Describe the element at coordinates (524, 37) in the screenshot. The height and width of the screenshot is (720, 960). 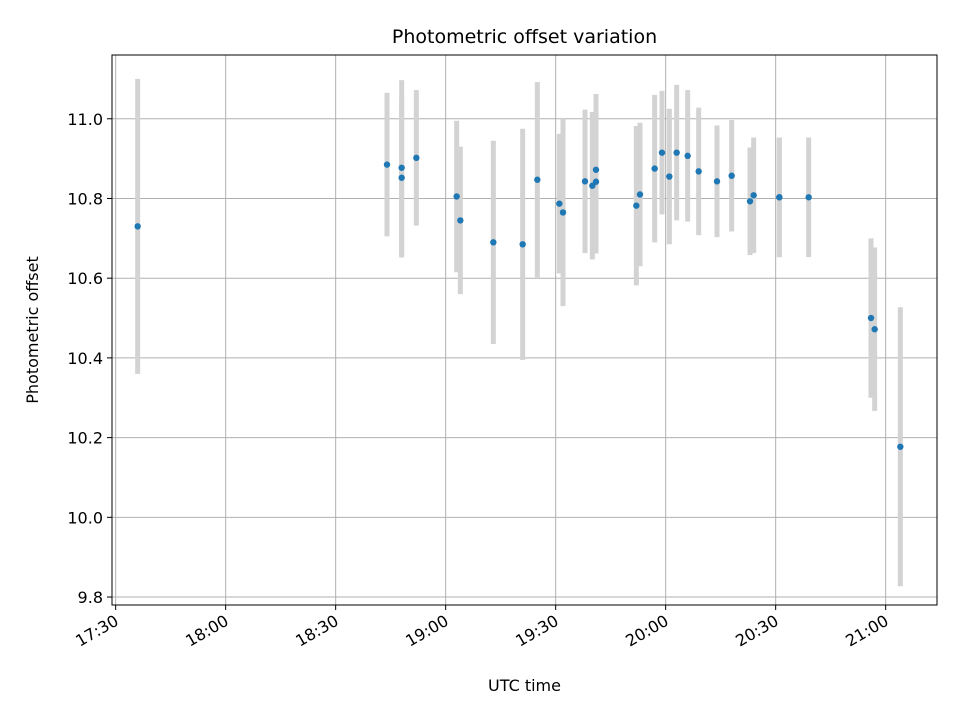
I see `chart-title: Photometric offset variation` at that location.